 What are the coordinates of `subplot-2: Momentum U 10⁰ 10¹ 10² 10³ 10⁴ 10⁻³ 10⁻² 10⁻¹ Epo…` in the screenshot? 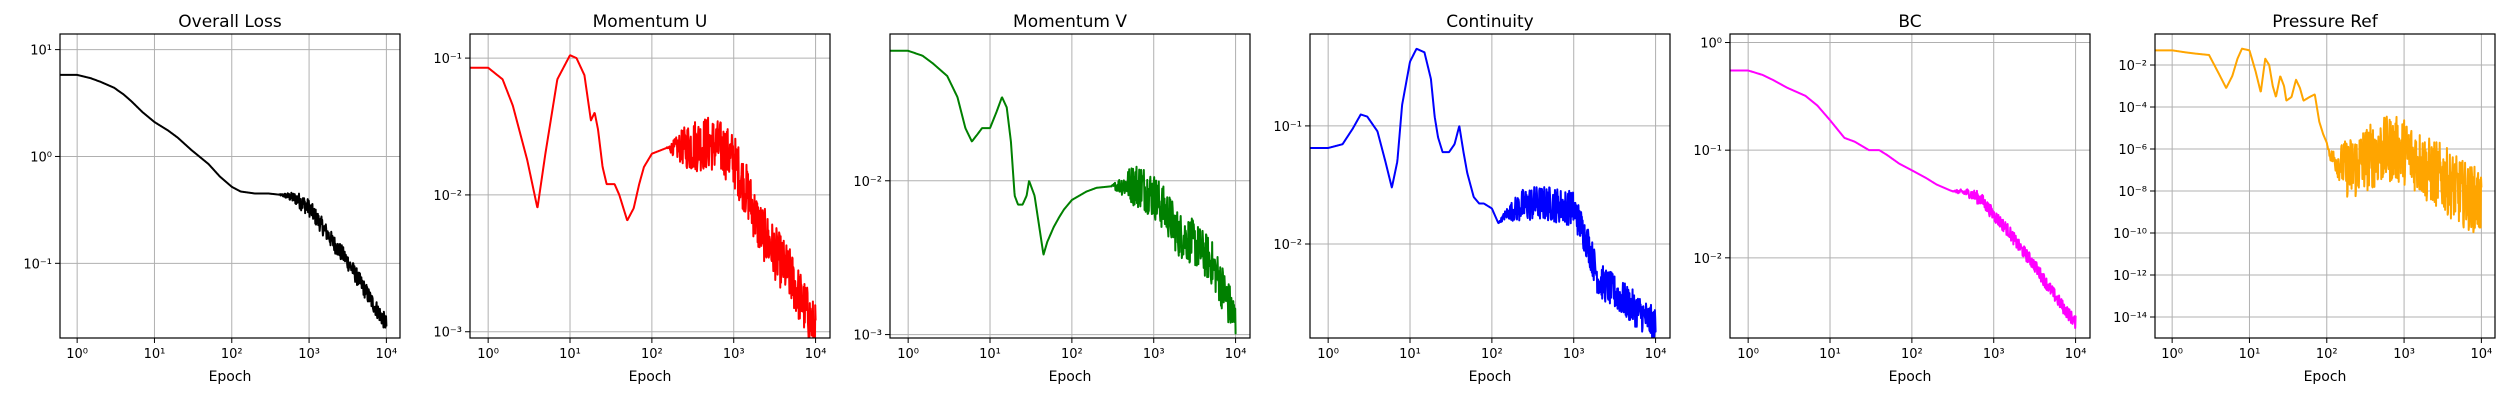 It's located at (632, 198).